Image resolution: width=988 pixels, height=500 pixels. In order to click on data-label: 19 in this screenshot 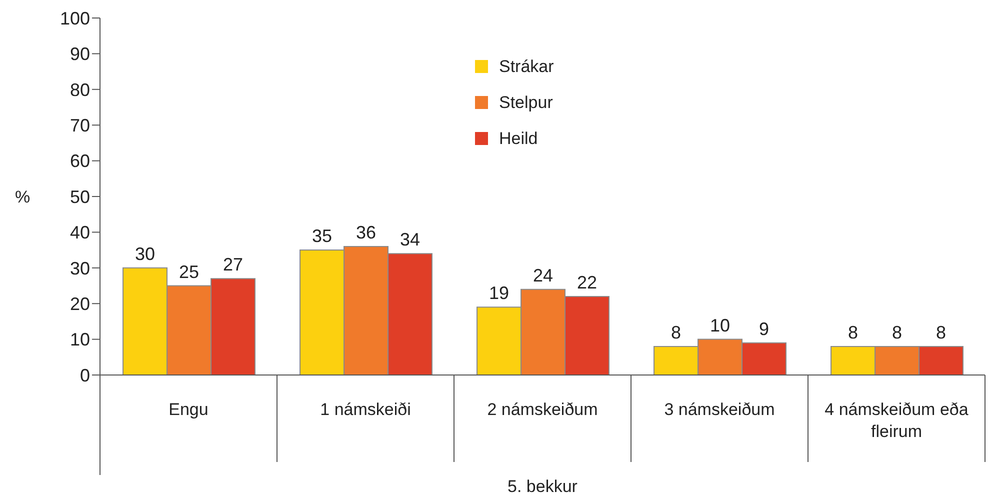, I will do `click(499, 293)`.